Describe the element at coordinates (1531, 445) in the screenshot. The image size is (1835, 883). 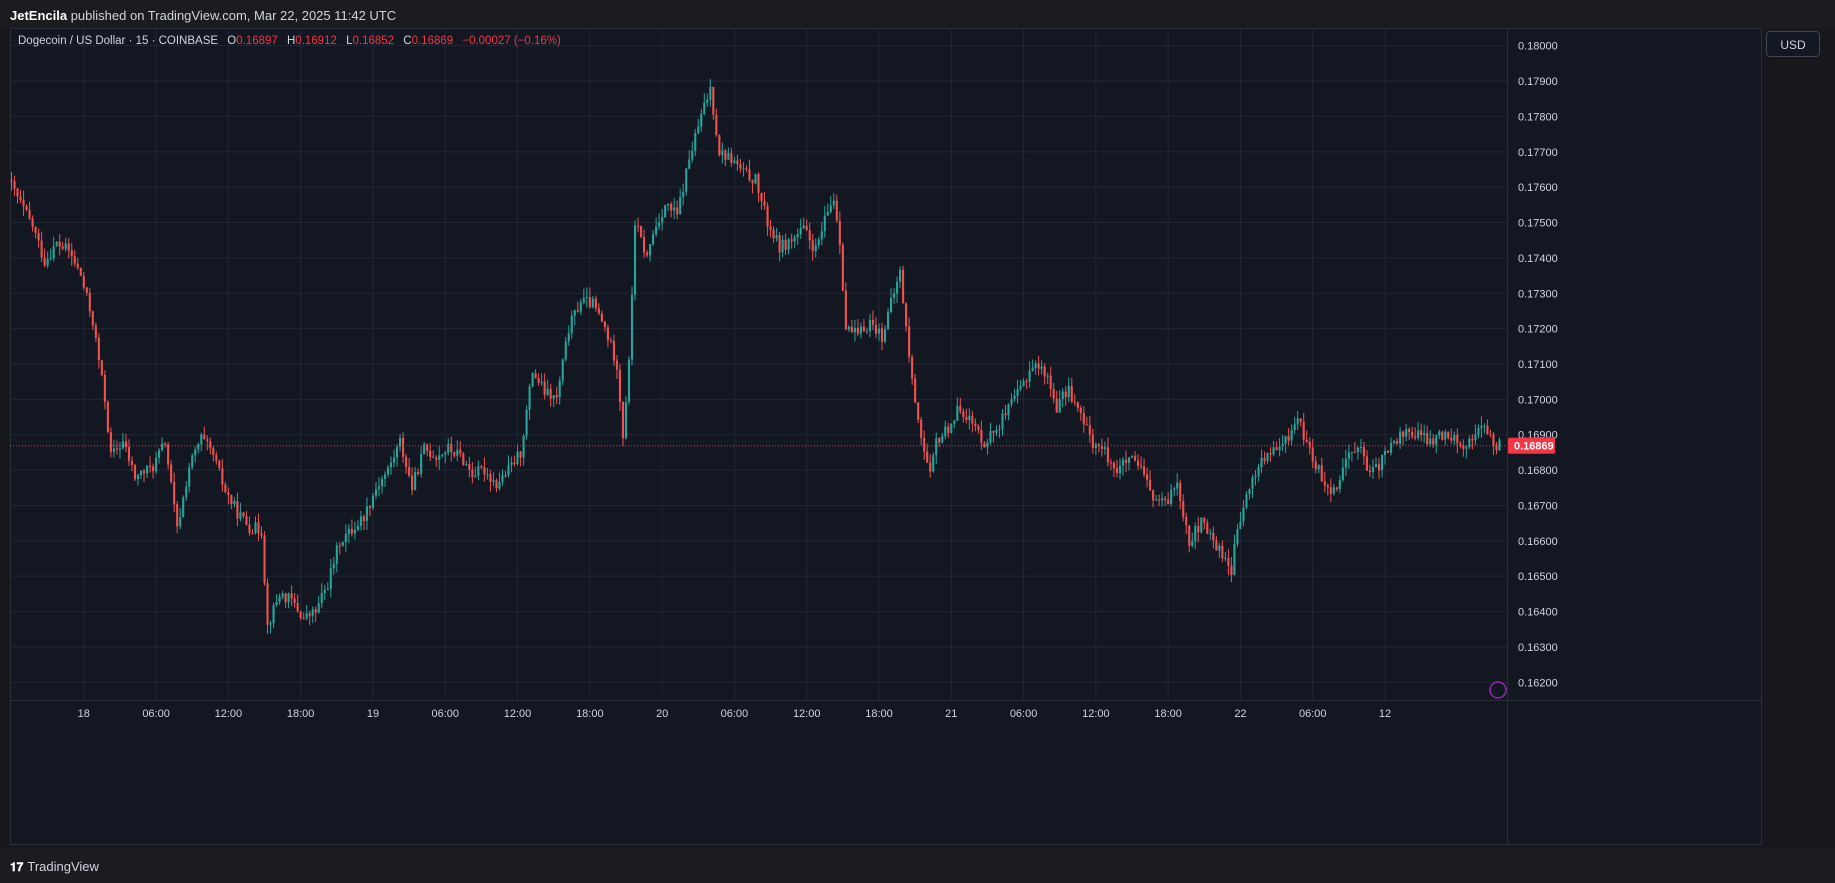
I see `last-price-tag` at that location.